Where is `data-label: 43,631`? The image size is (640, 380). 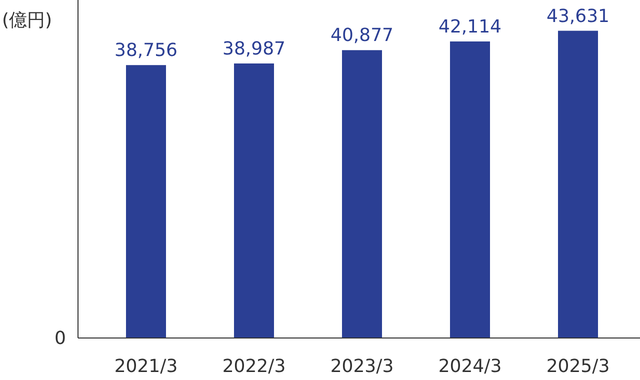 data-label: 43,631 is located at coordinates (578, 16).